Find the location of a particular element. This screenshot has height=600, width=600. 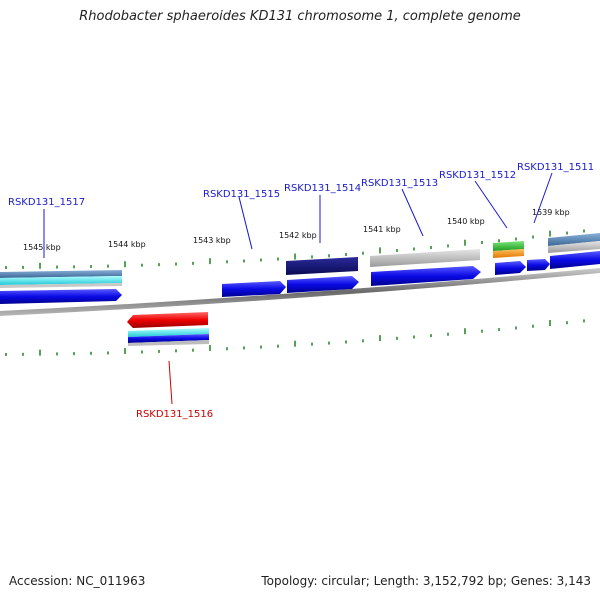

chromosome-backbone is located at coordinates (300, 292).